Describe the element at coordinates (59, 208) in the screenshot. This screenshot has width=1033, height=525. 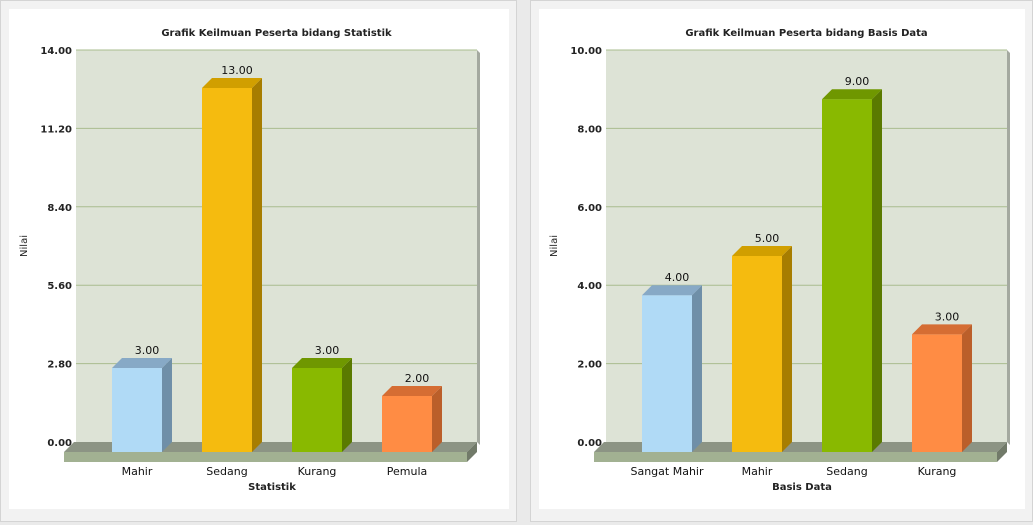
I see `y-tick-label: 8.40` at that location.